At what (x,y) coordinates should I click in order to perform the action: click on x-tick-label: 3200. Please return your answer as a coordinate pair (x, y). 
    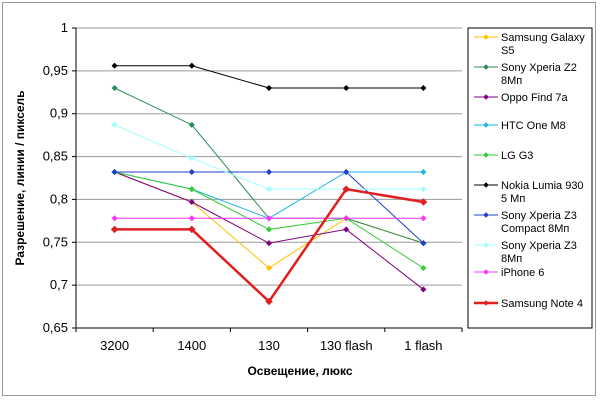
    Looking at the image, I should click on (114, 345).